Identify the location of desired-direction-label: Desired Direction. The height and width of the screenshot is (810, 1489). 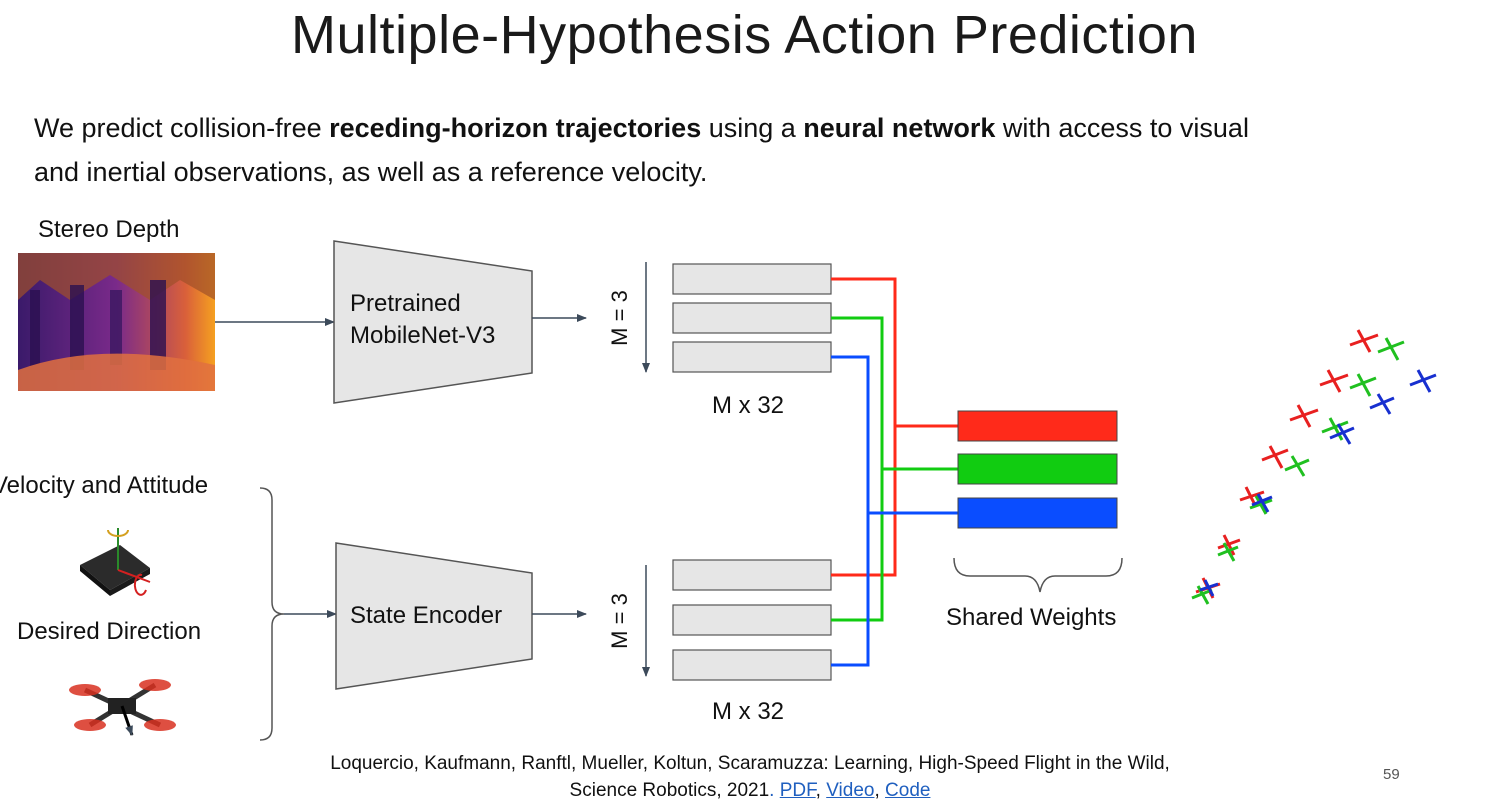
(109, 631).